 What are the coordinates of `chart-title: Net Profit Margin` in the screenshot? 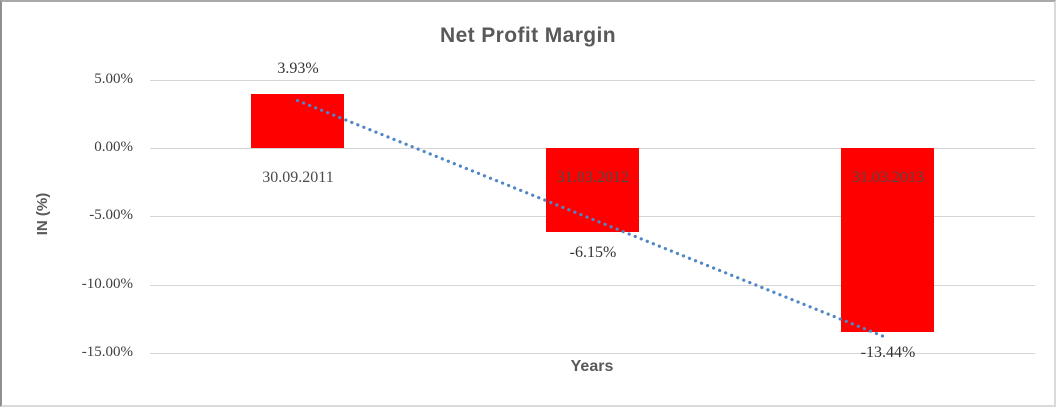 It's located at (528, 35).